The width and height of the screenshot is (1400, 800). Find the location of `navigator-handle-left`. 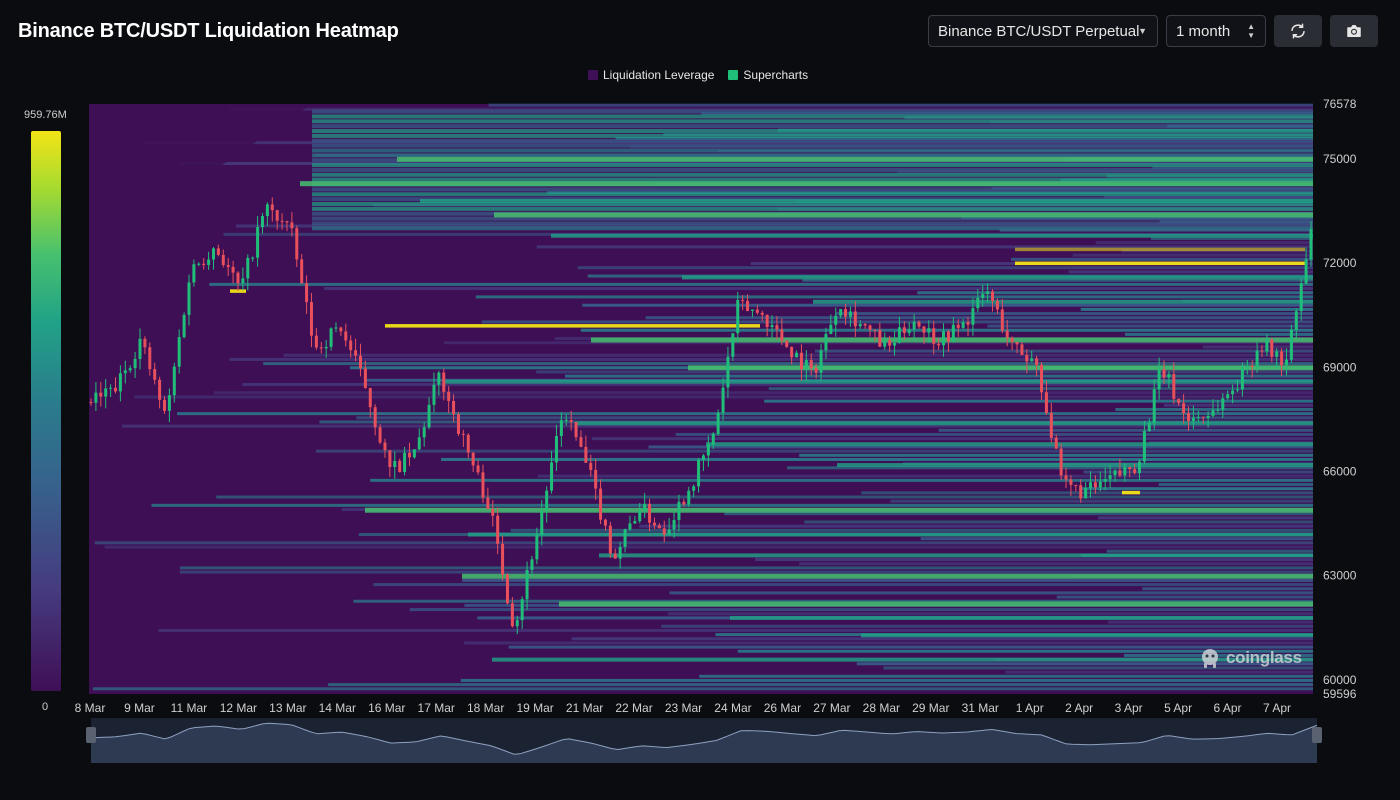

navigator-handle-left is located at coordinates (91, 735).